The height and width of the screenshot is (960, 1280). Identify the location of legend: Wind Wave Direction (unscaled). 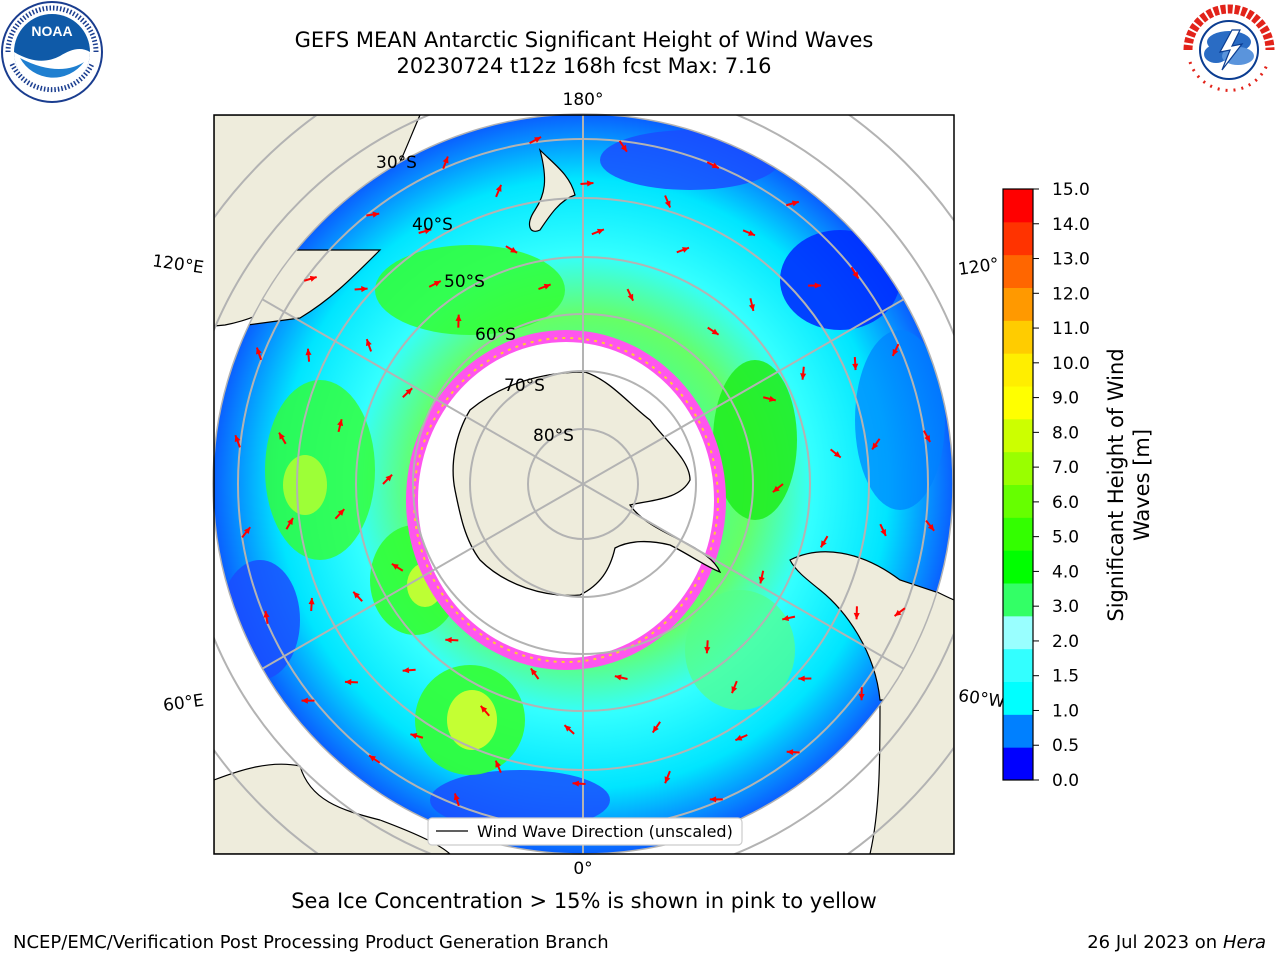
(585, 831).